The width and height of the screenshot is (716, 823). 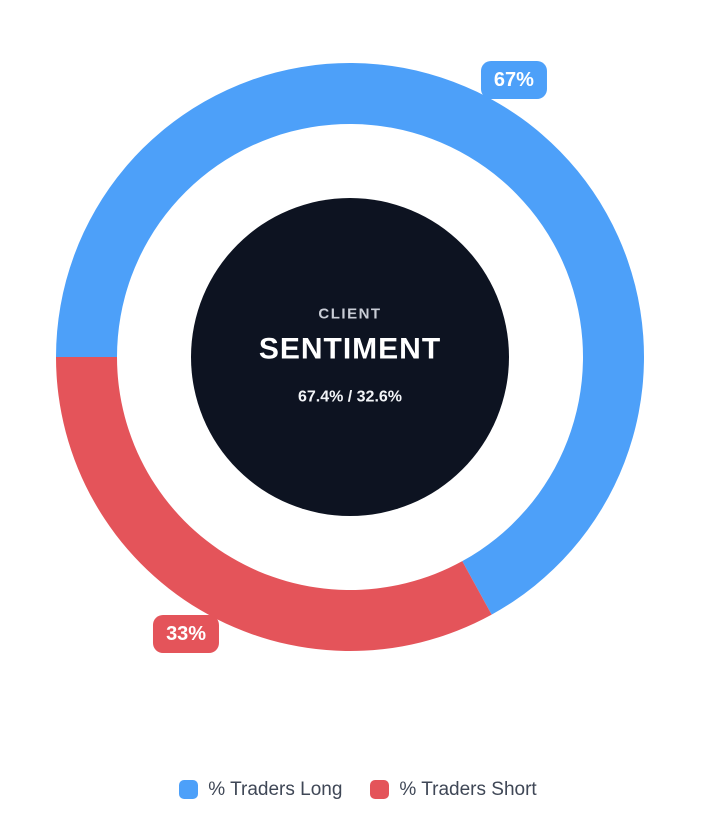 I want to click on legend: % Traders Long % Traders Short, so click(x=358, y=789).